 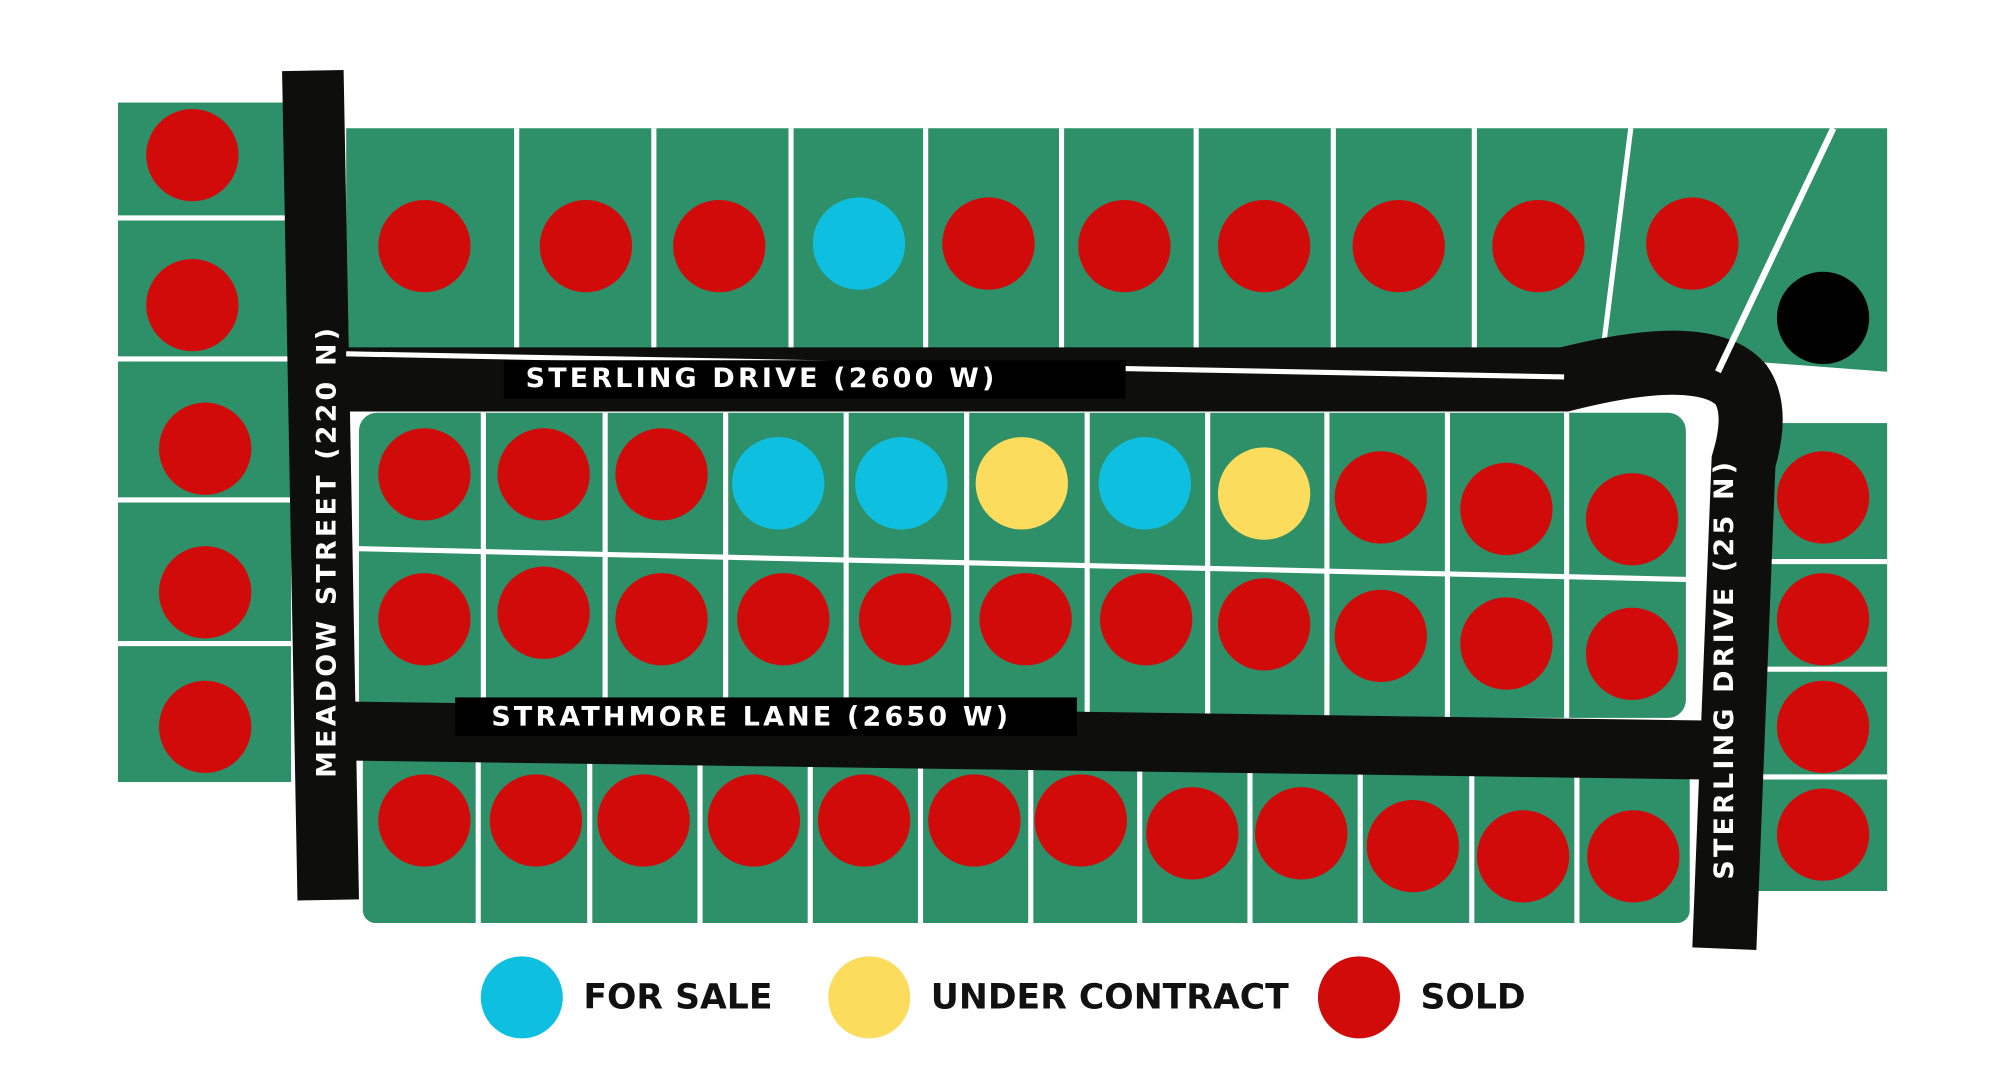 I want to click on street-label: MEADOW STREET (220 N), so click(x=327, y=551).